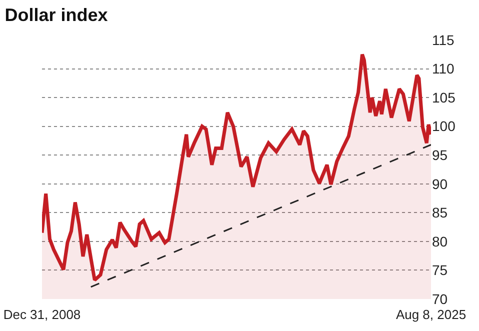 This screenshot has height=331, width=479. Describe the element at coordinates (440, 241) in the screenshot. I see `y-tick-label: 80` at that location.